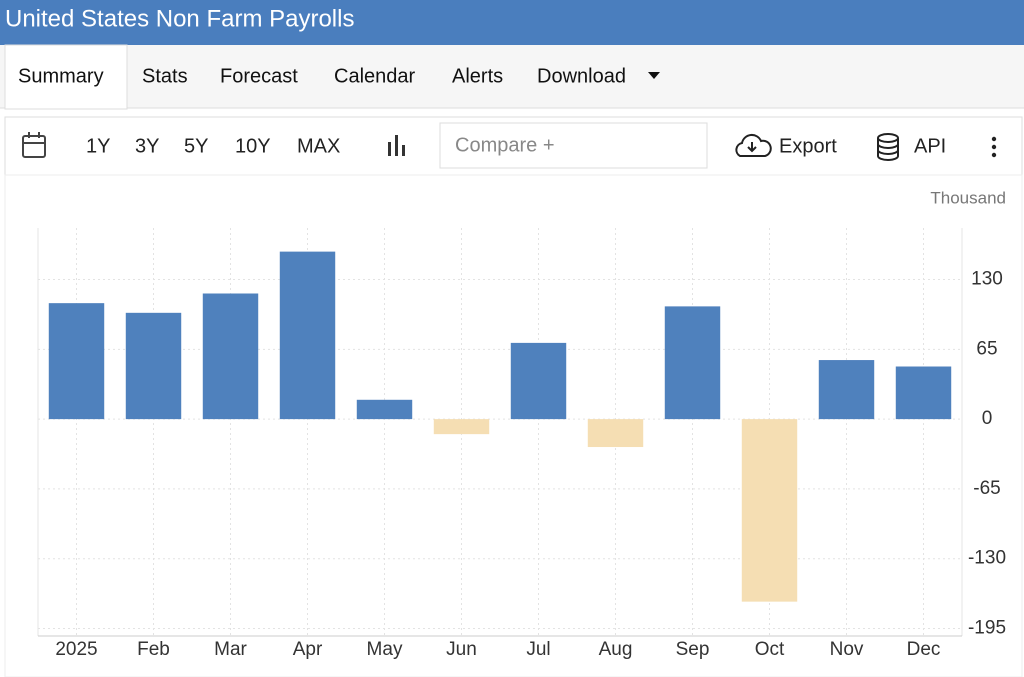 This screenshot has width=1024, height=677. What do you see at coordinates (76, 649) in the screenshot?
I see `x-tick-label: 2025` at bounding box center [76, 649].